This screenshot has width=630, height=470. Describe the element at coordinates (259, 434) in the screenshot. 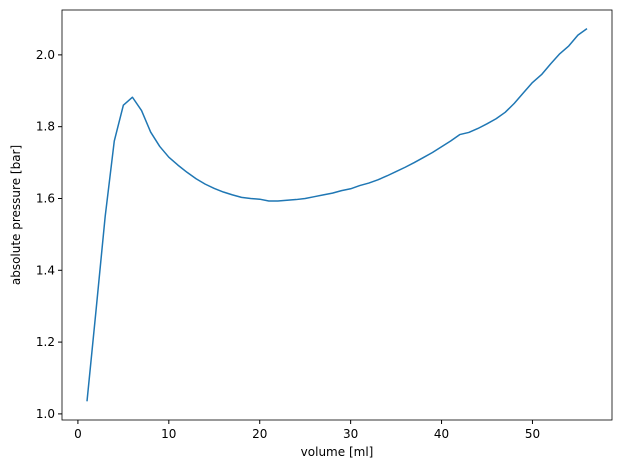

I see `x-tick-label: 20` at that location.